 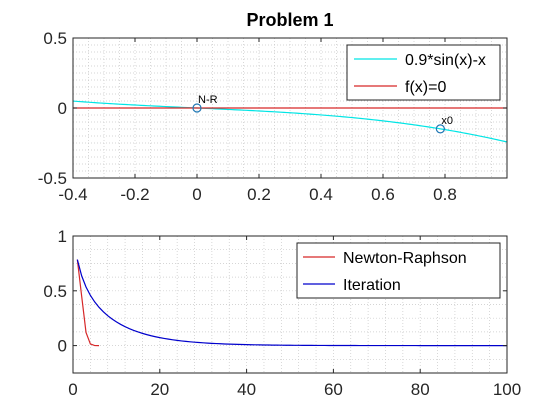 What do you see at coordinates (447, 121) in the screenshot?
I see `marker-label: x0` at bounding box center [447, 121].